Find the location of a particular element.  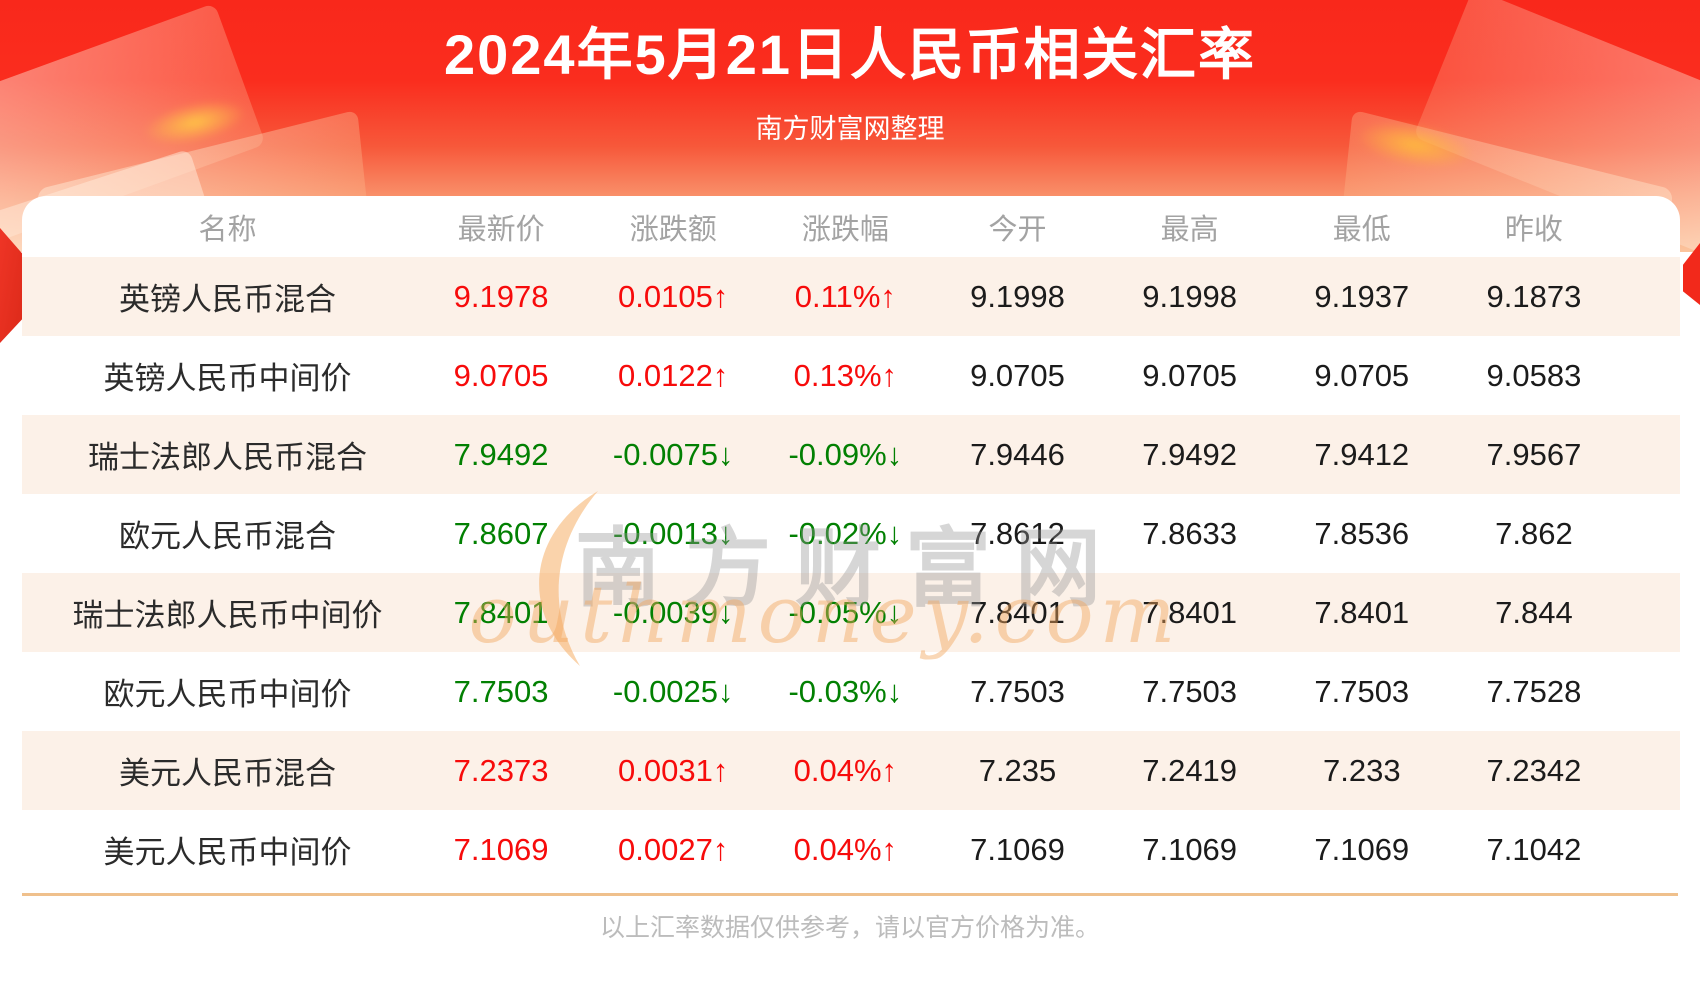

cell-low: 7.7503 is located at coordinates (1362, 691).